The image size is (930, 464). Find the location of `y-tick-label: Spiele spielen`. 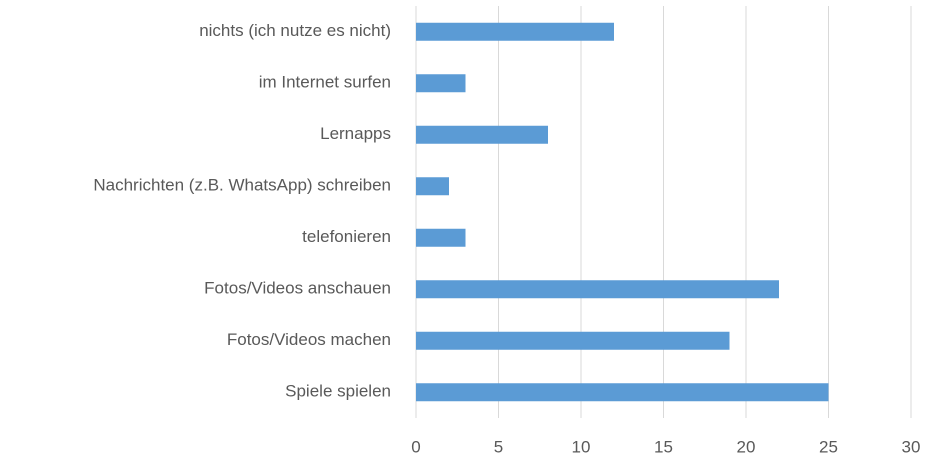

y-tick-label: Spiele spielen is located at coordinates (338, 391).